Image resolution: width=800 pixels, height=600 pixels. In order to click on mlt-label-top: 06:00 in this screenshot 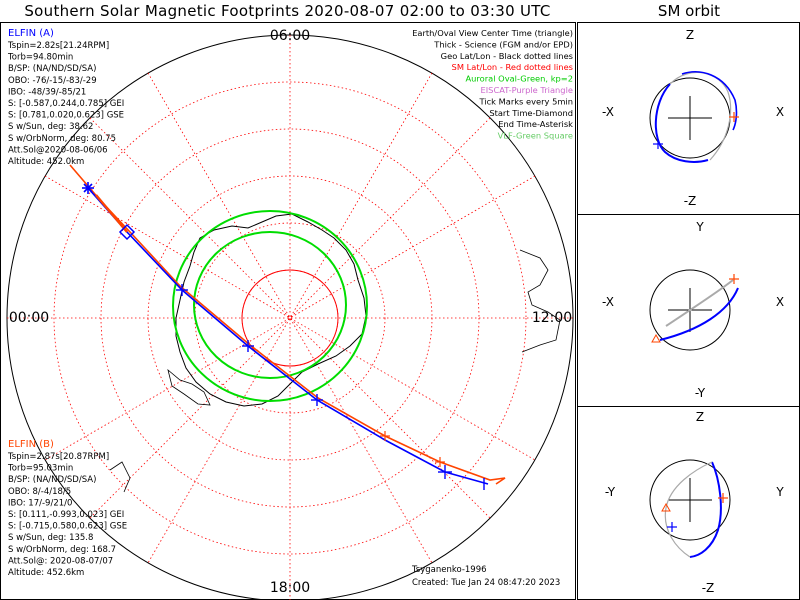, I will do `click(290, 36)`.